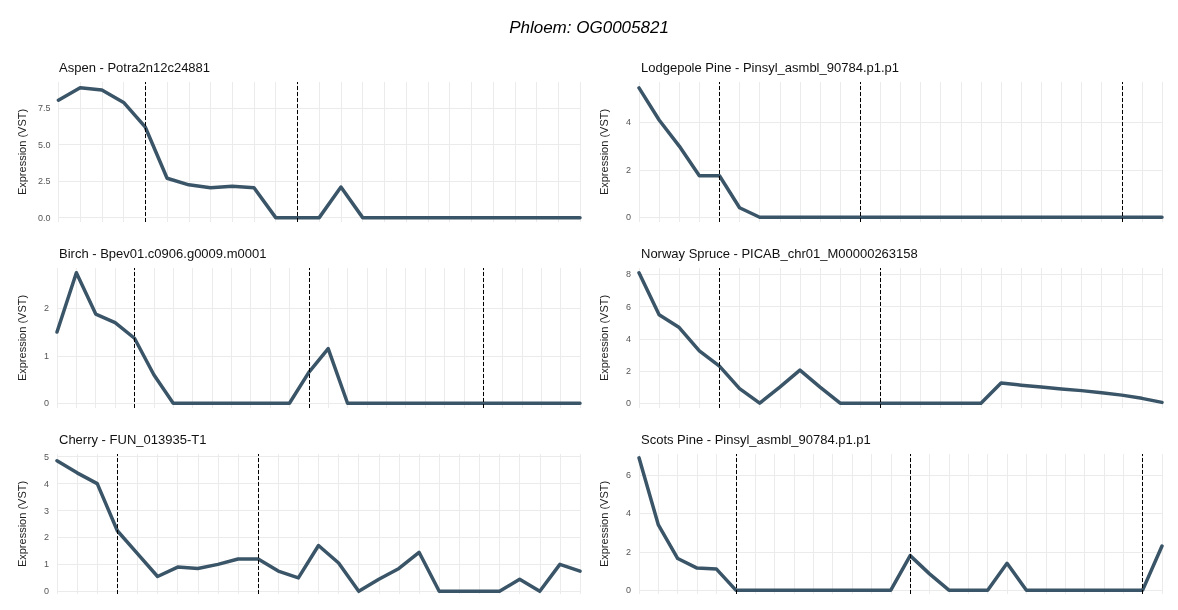  Describe the element at coordinates (44, 144) in the screenshot. I see `y-tick-label: 5.0` at that location.